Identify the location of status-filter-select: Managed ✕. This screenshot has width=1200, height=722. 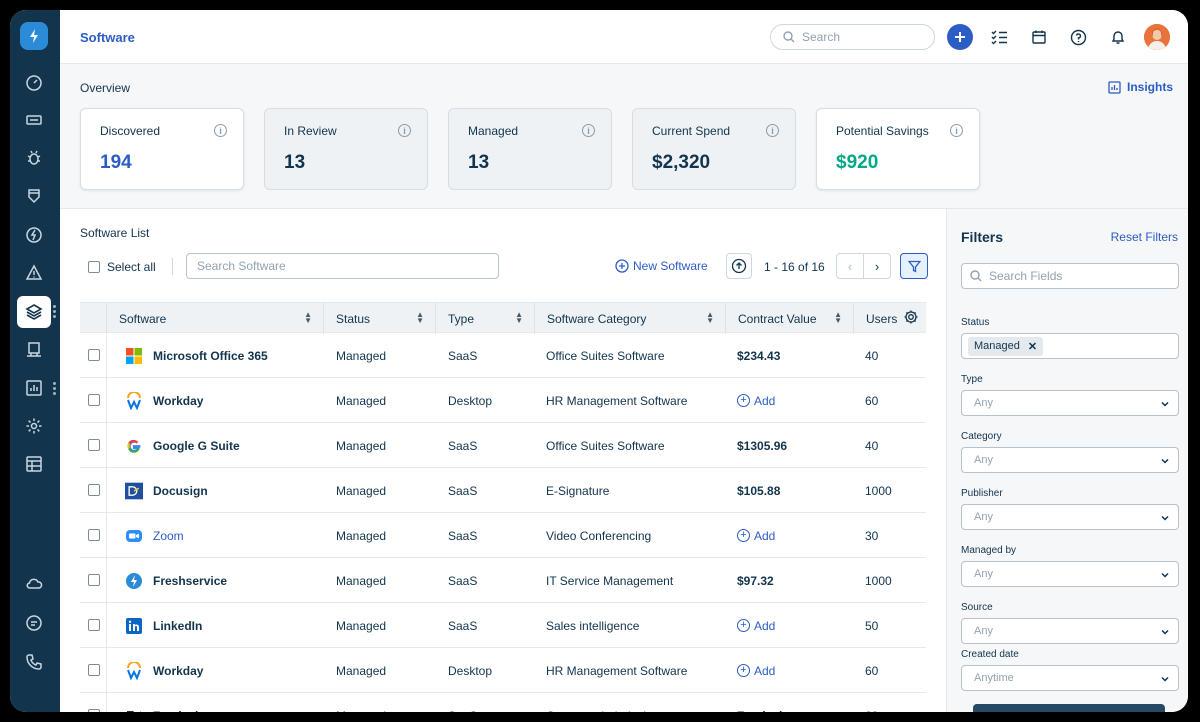
(1070, 346).